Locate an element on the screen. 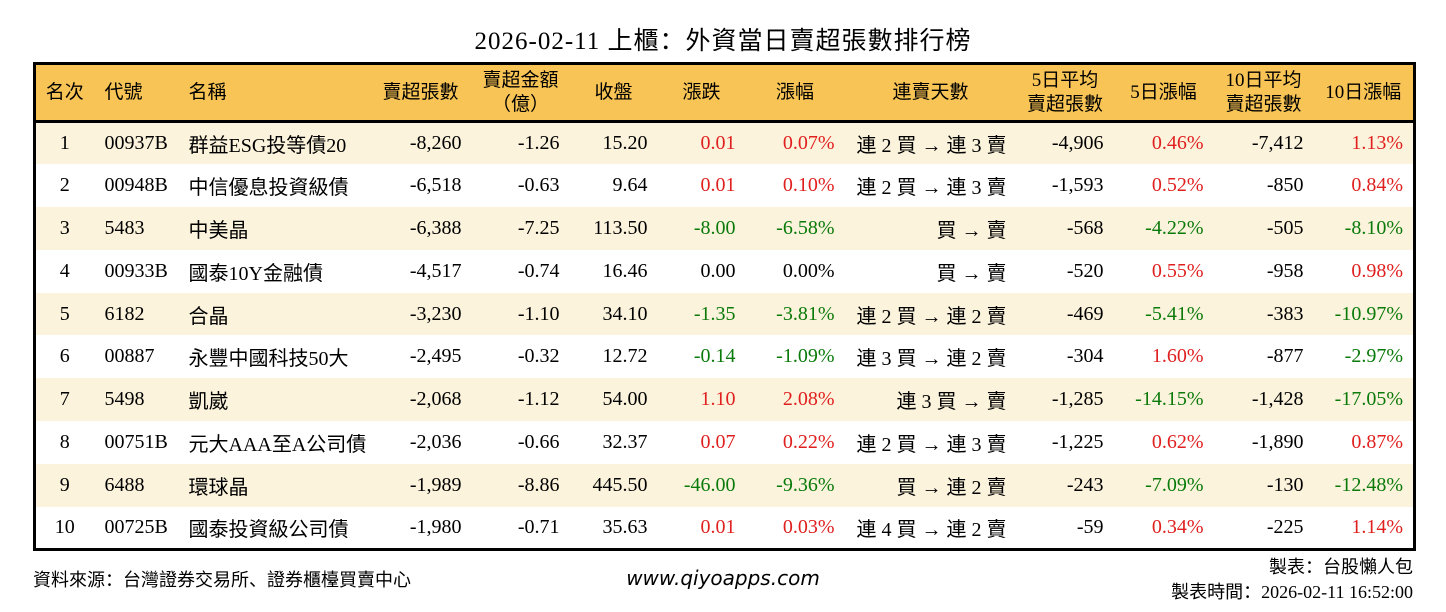  cell-name: 合晶 is located at coordinates (208, 316).